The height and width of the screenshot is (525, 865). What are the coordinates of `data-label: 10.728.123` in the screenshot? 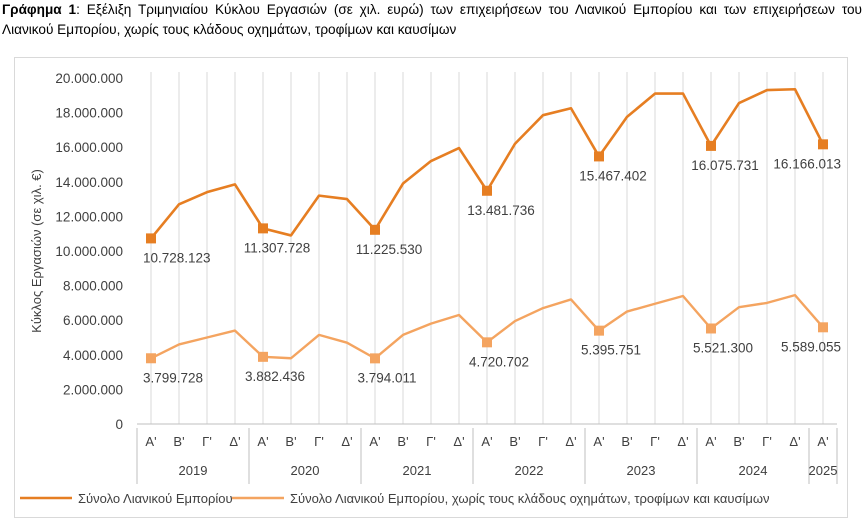 It's located at (177, 257).